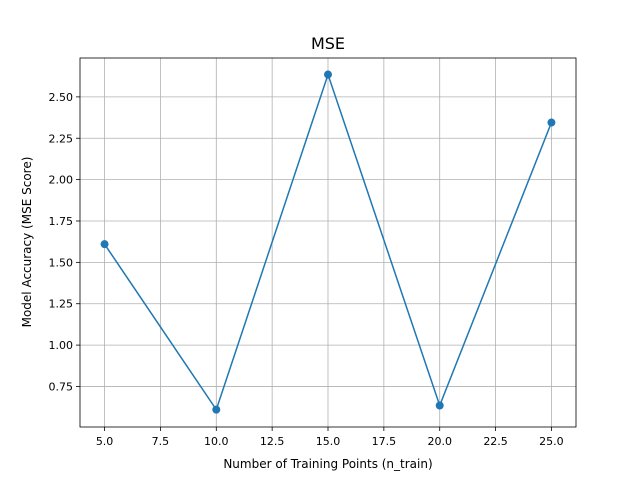 This screenshot has height=480, width=640. I want to click on x-tick-label: 17.5, so click(384, 441).